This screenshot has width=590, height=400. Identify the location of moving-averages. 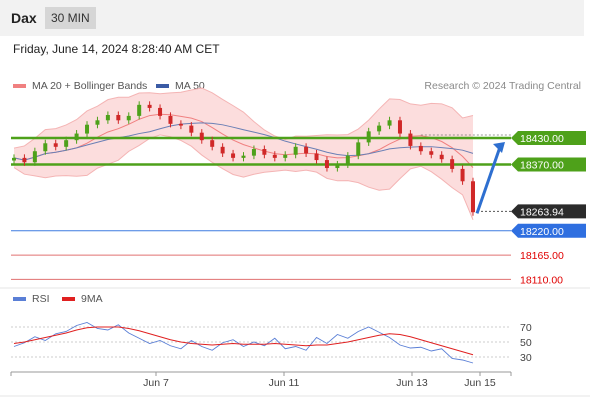
(243, 140).